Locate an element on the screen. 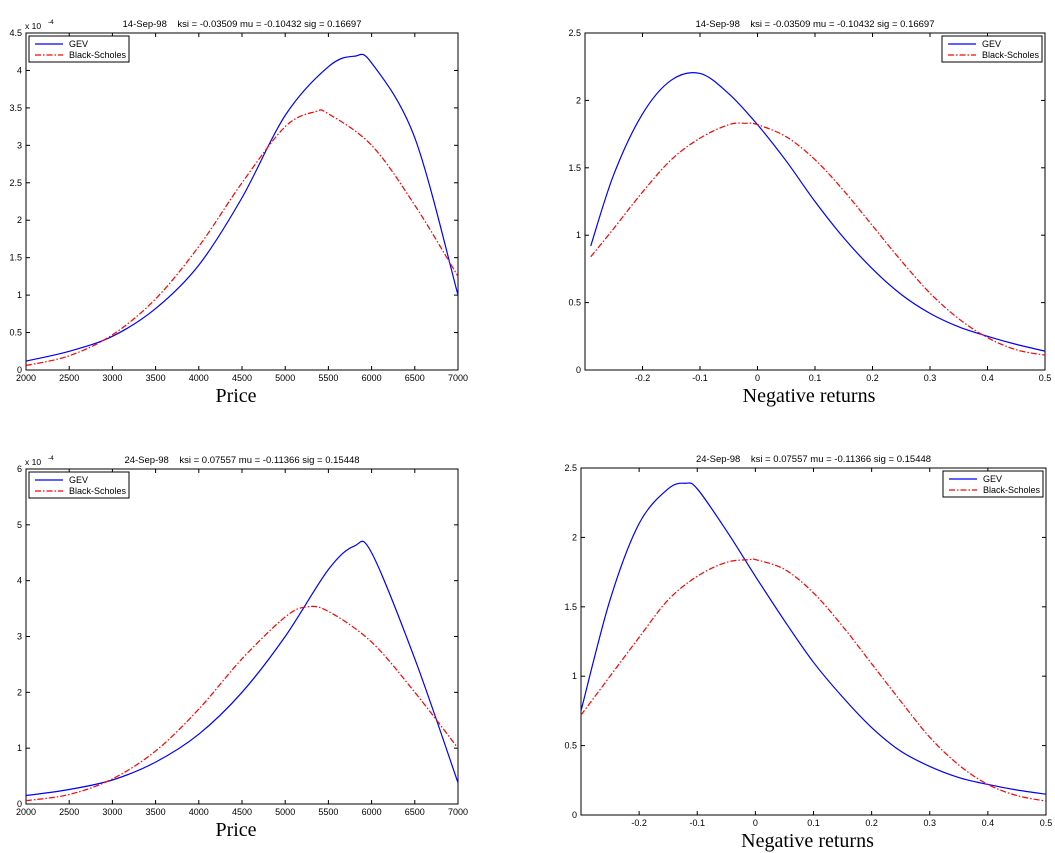 The width and height of the screenshot is (1055, 853). y-tick-label: 6 is located at coordinates (19, 469).